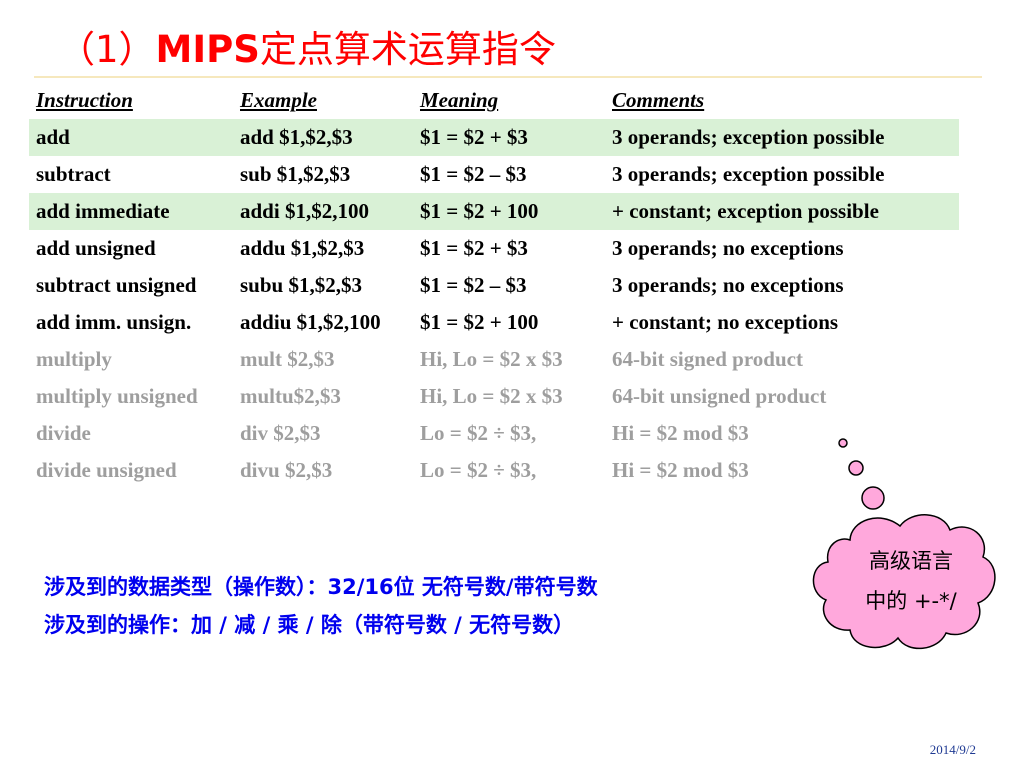 The width and height of the screenshot is (1024, 768). I want to click on cell-comments: + constant; exception possible, so click(782, 211).